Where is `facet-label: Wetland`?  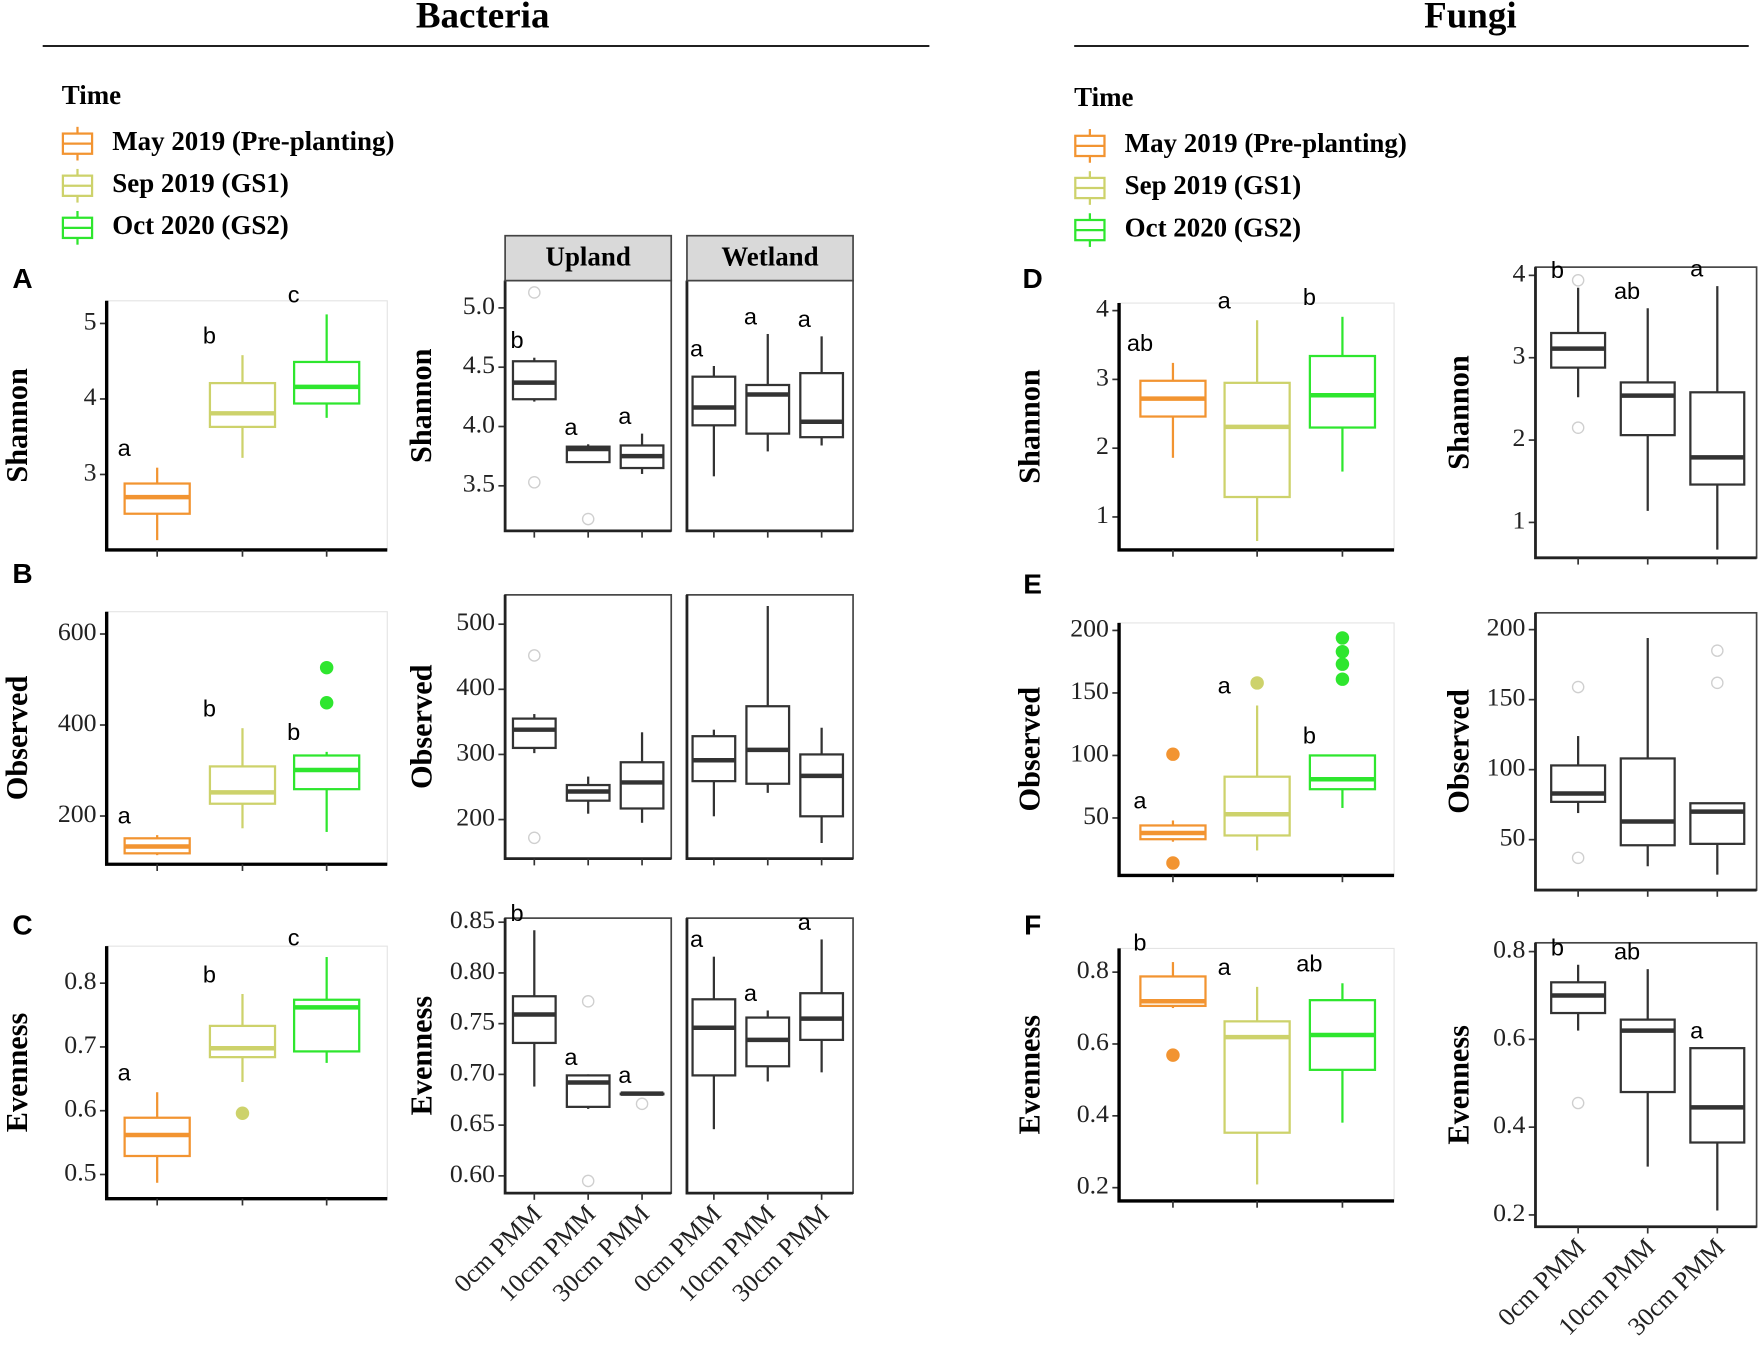
facet-label: Wetland is located at coordinates (769, 256).